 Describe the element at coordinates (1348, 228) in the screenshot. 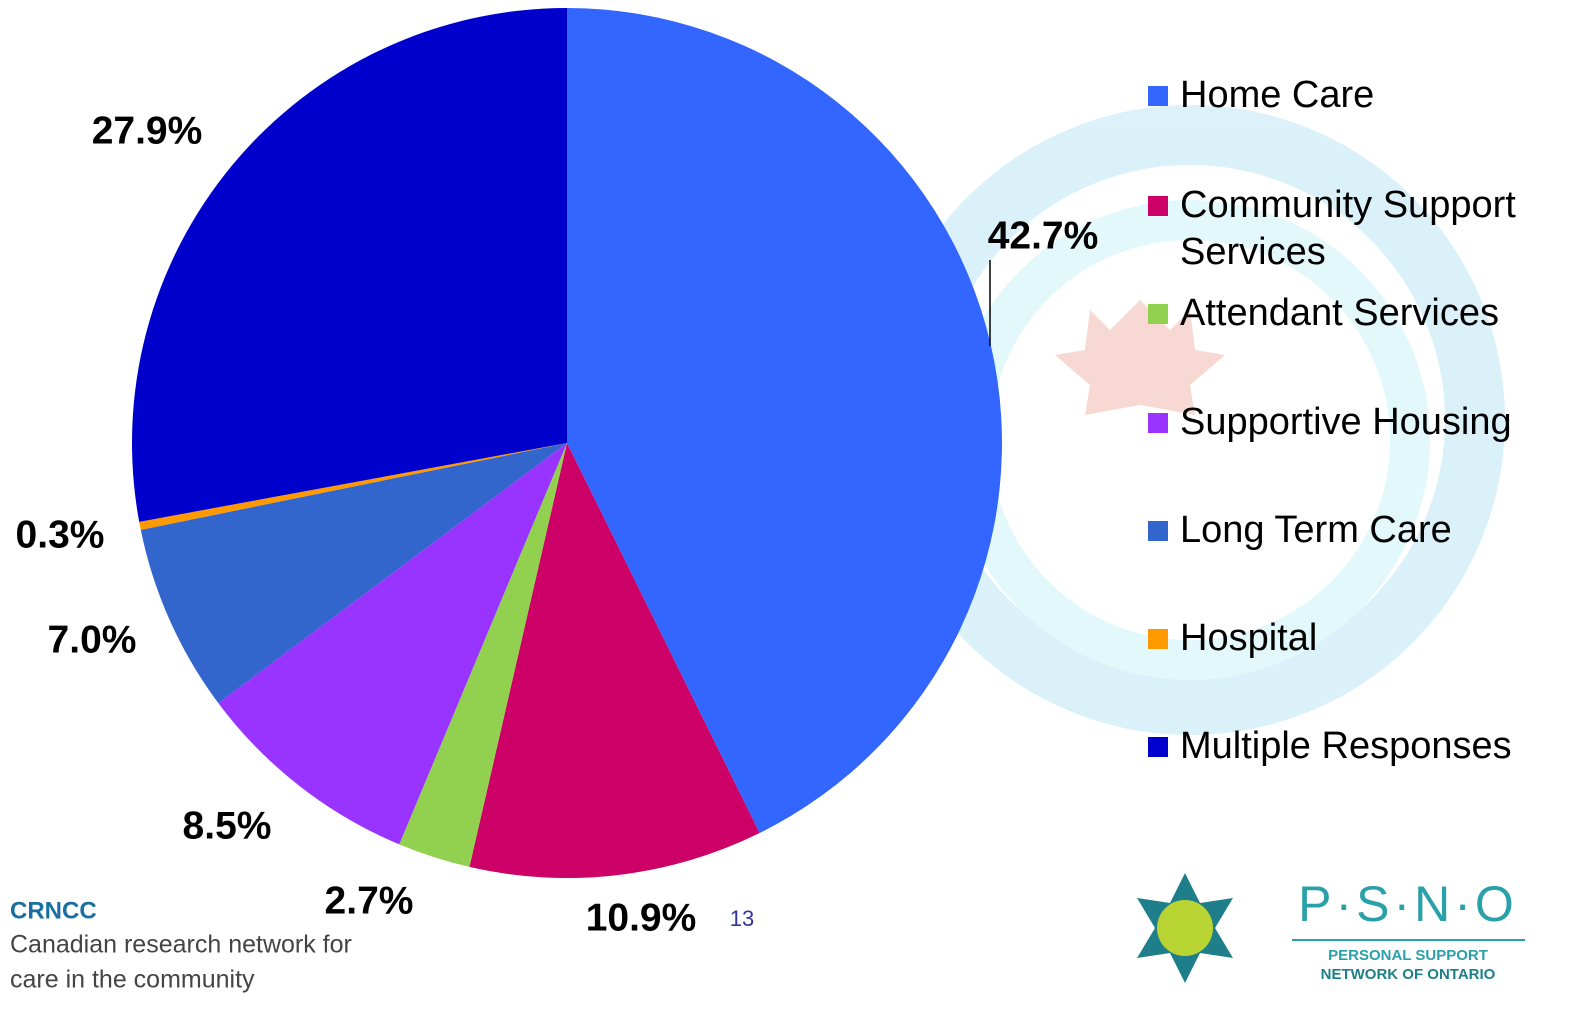

I see `legend-label: Community Support Services` at that location.